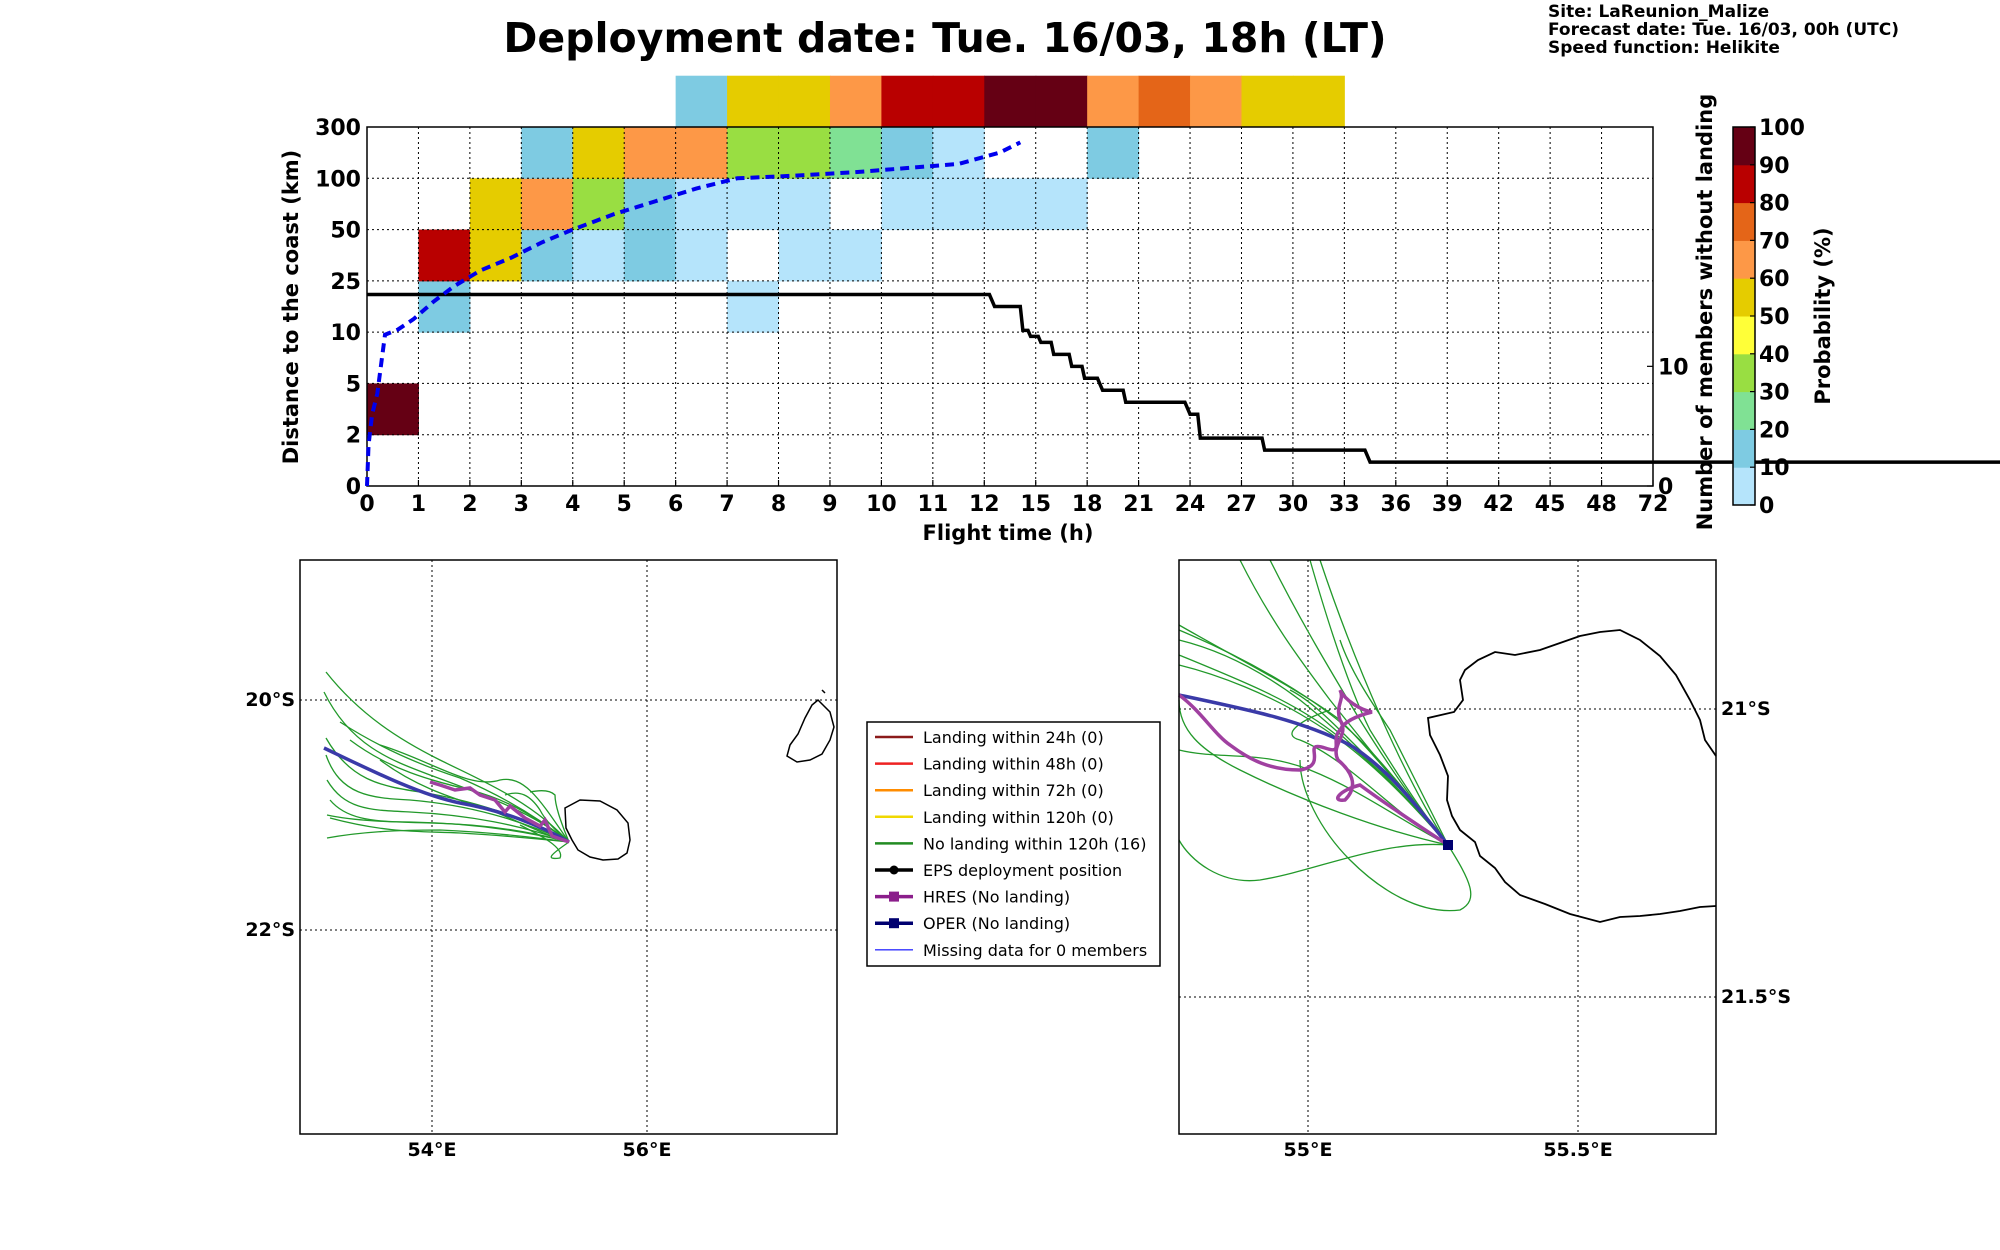  Describe the element at coordinates (499, 812) in the screenshot. I see `map-left-hres-track` at that location.